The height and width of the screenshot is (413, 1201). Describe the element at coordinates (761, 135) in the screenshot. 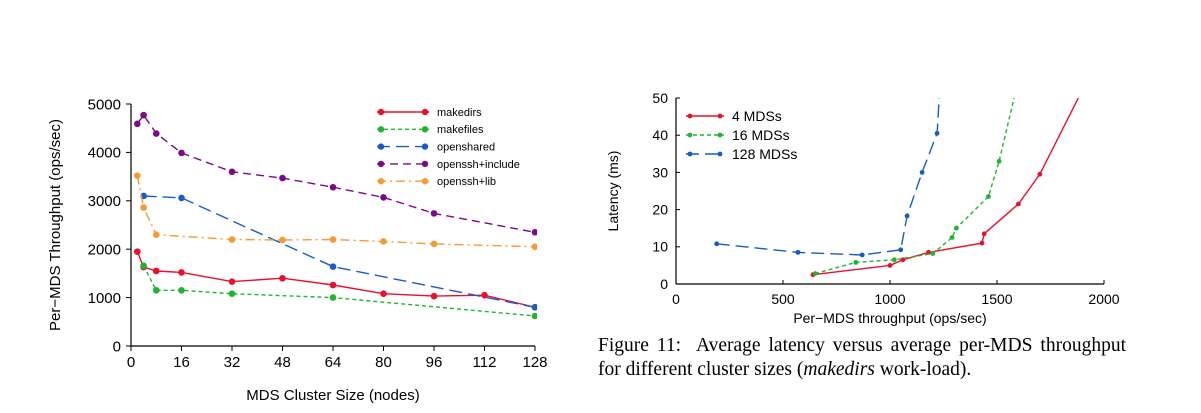

I see `legend-label: 16 MDSs` at that location.